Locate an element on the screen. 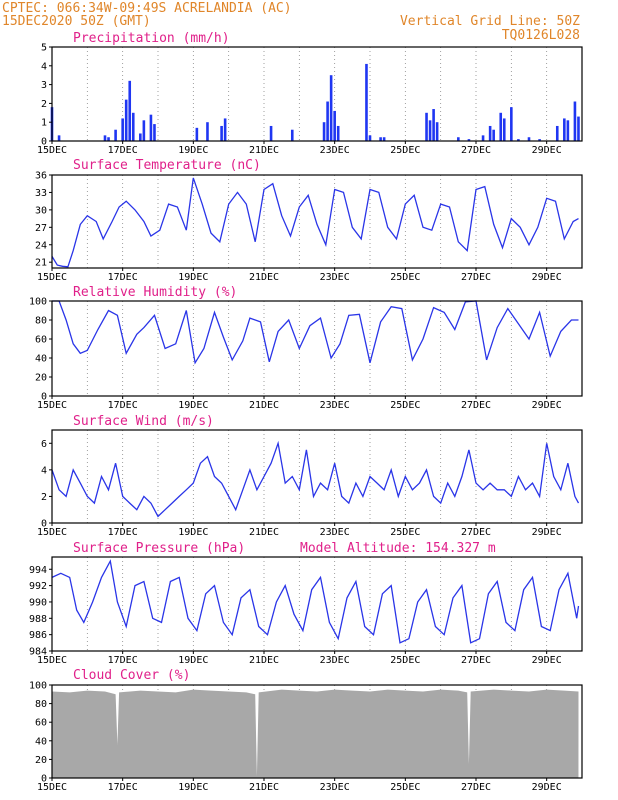 The height and width of the screenshot is (800, 618). cloud-frame is located at coordinates (317, 731).